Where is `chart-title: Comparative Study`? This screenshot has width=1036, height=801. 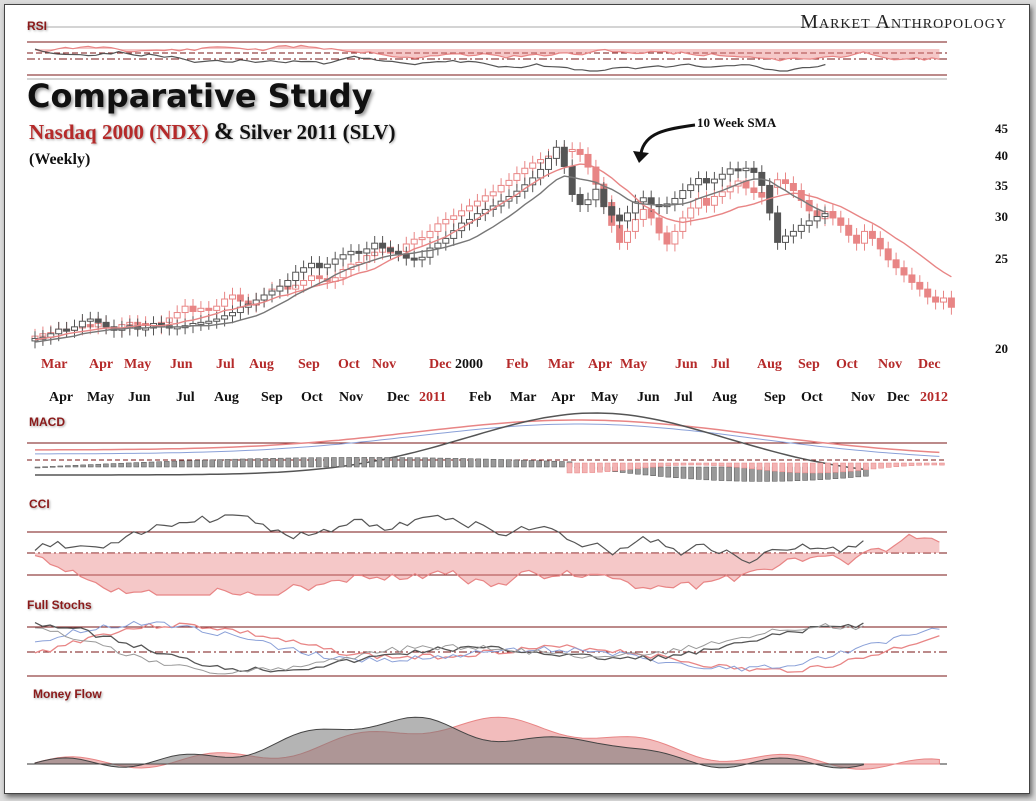
chart-title: Comparative Study is located at coordinates (200, 96).